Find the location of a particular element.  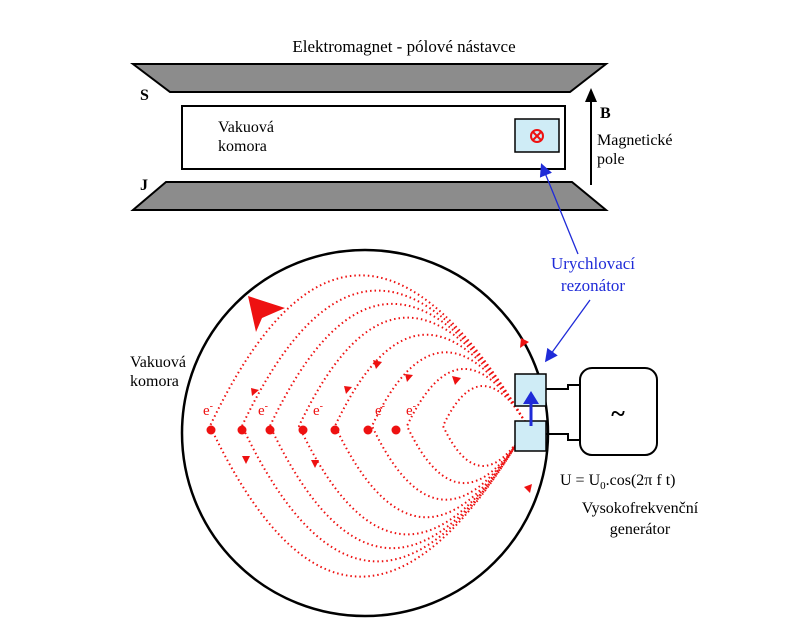

hf-generator-box is located at coordinates (618, 411).